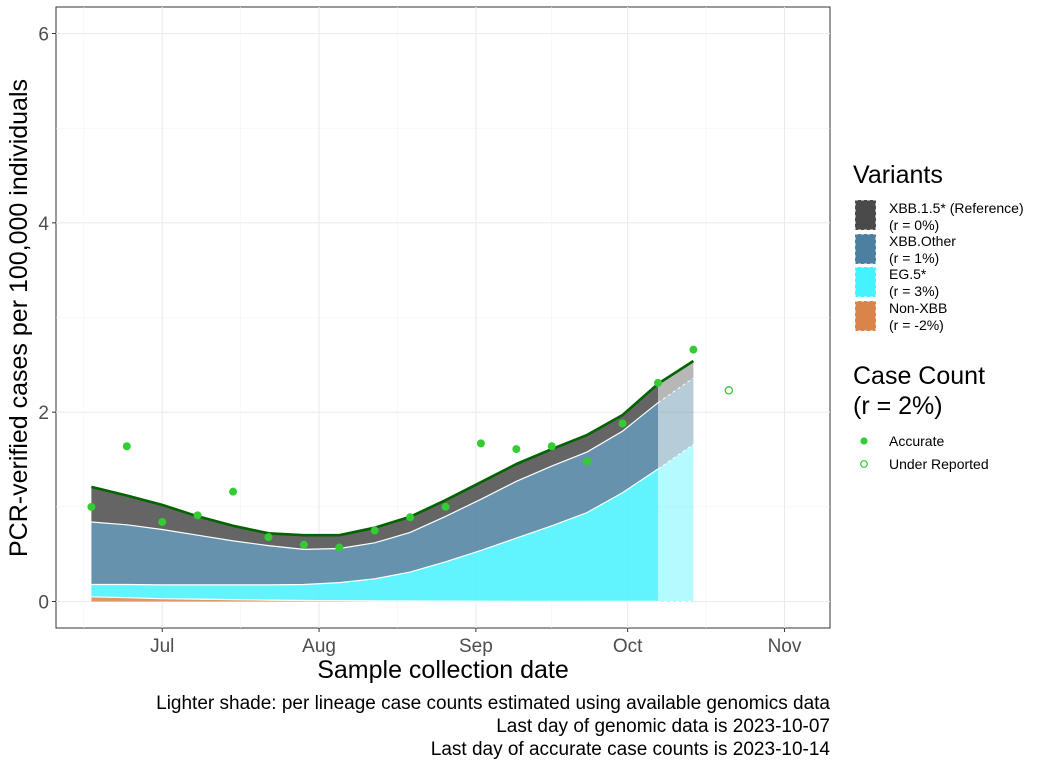  Describe the element at coordinates (865, 282) in the screenshot. I see `legend-key-eg5` at that location.